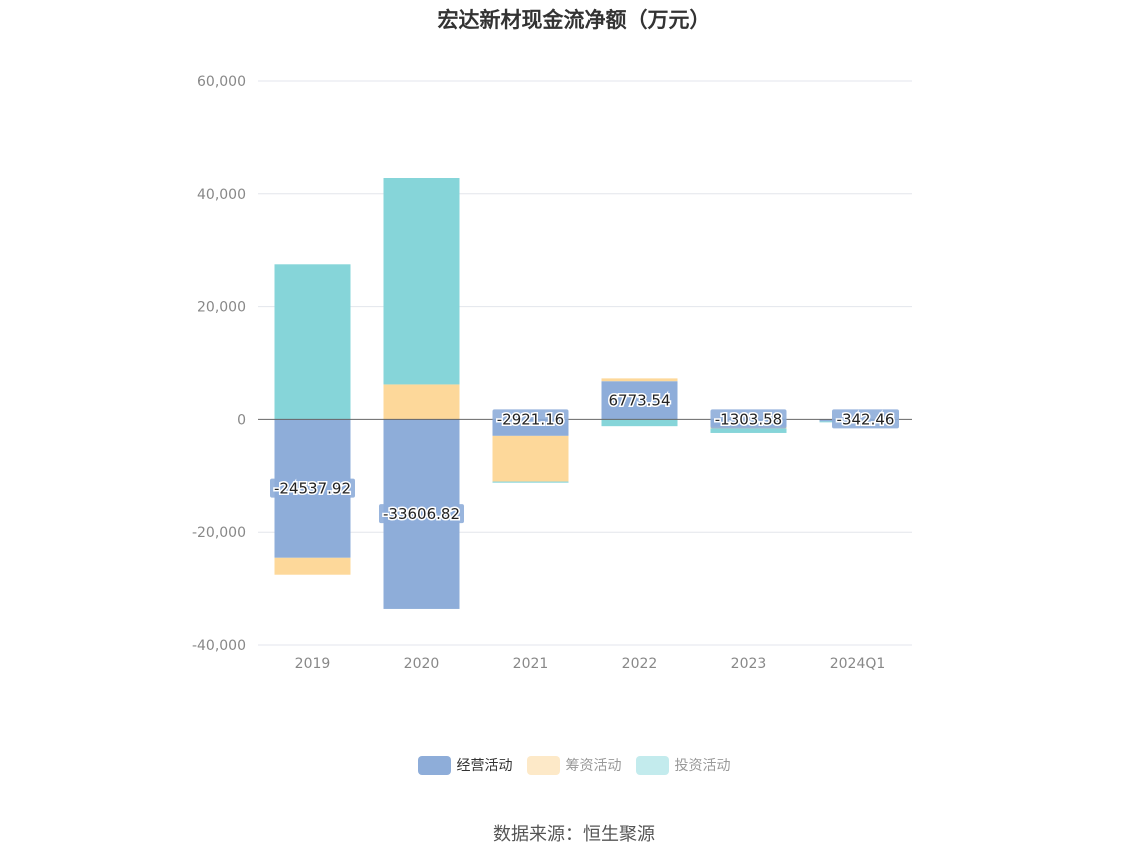  What do you see at coordinates (241, 420) in the screenshot?
I see `y-tick-label: 0` at bounding box center [241, 420].